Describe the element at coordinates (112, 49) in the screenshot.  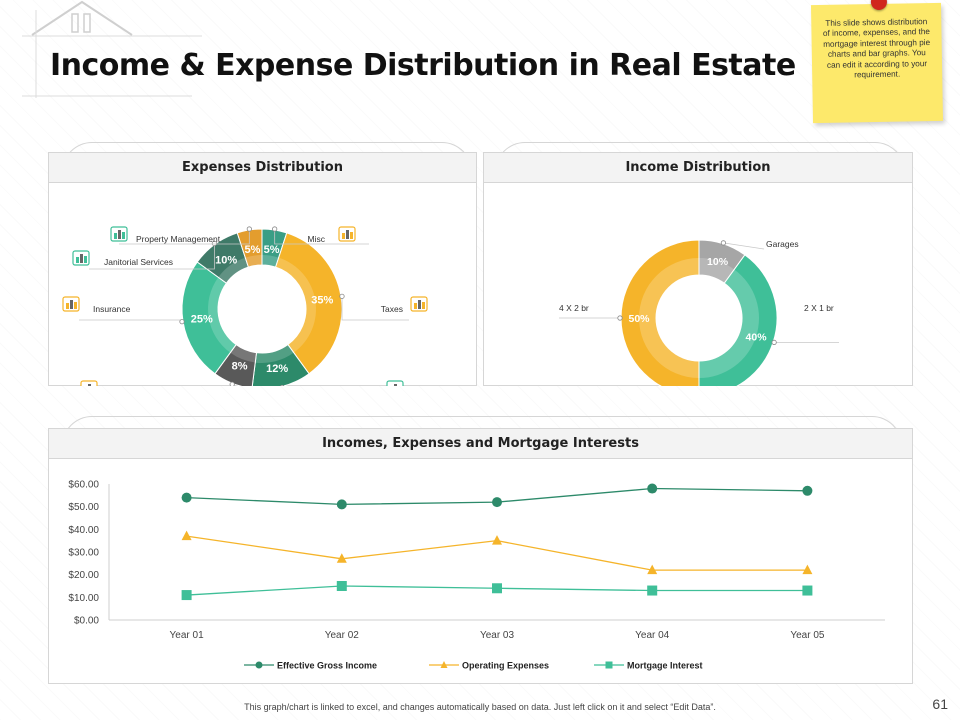
I see `house-outline-icon` at that location.